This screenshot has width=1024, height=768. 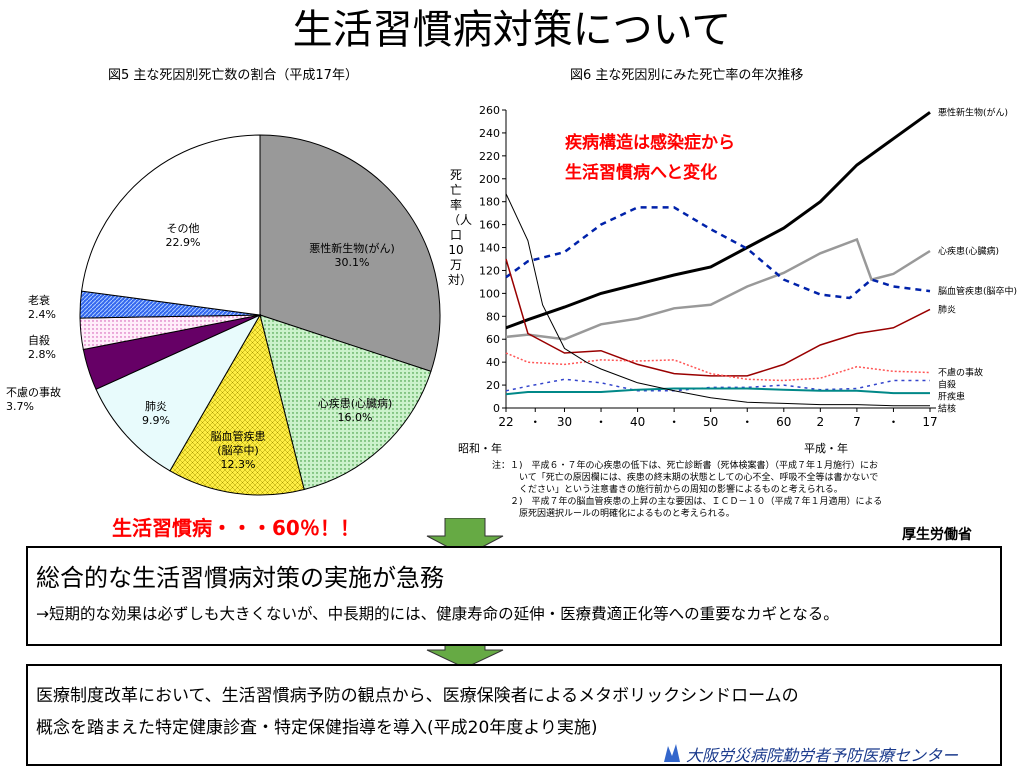 What do you see at coordinates (973, 112) in the screenshot?
I see `series-label: 悪性新生物(がん)` at bounding box center [973, 112].